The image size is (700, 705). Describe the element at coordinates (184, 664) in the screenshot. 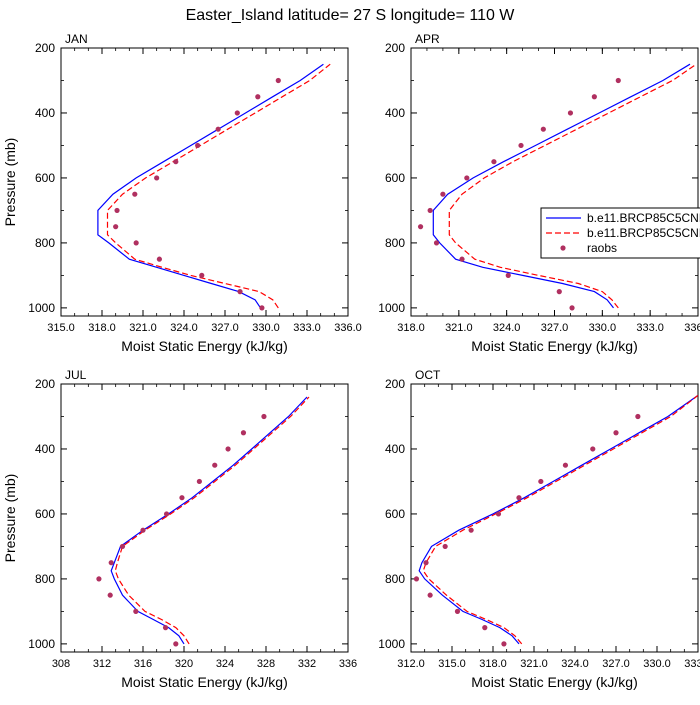

I see `x-tick-label: 320` at that location.